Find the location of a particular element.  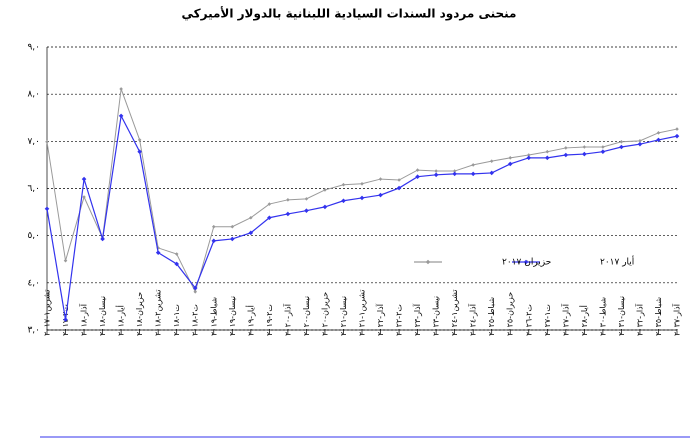

y-tick-label: ٣,٠ is located at coordinates (33, 331).